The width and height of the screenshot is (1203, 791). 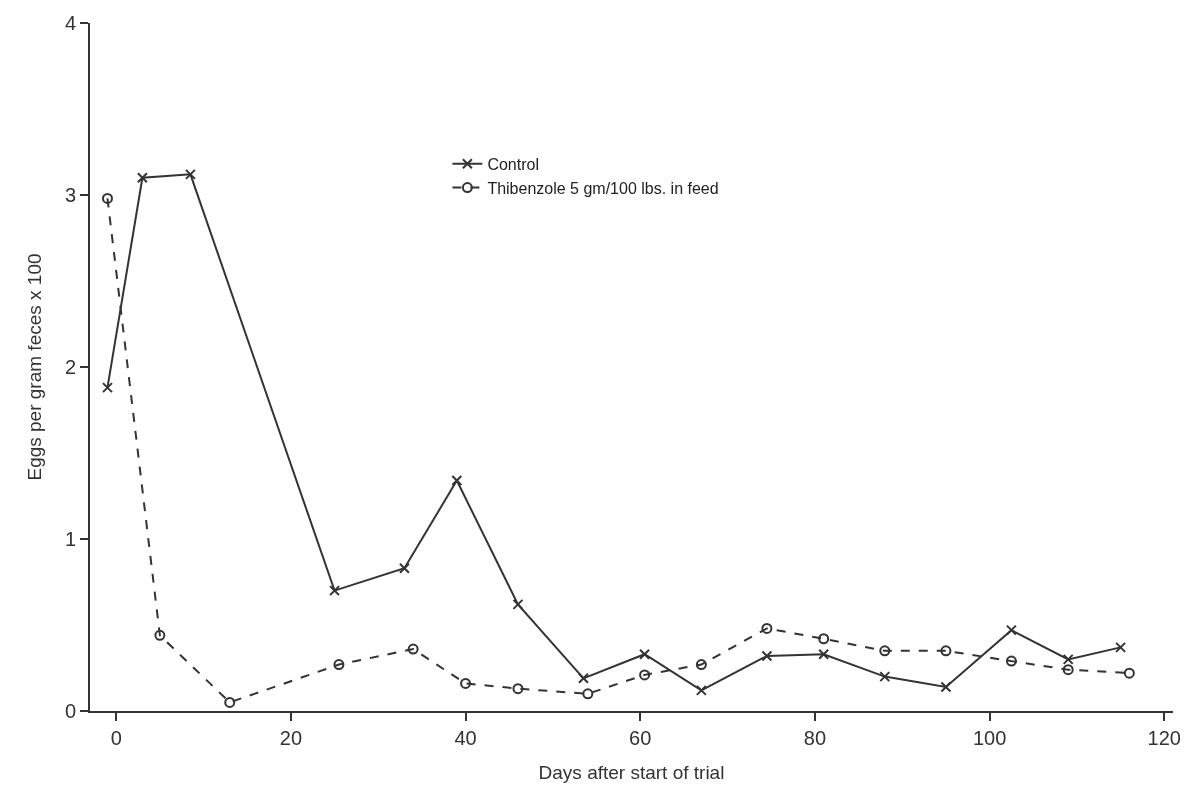 What do you see at coordinates (34, 367) in the screenshot?
I see `y-axis-title: Eggs per gram feces x 100` at bounding box center [34, 367].